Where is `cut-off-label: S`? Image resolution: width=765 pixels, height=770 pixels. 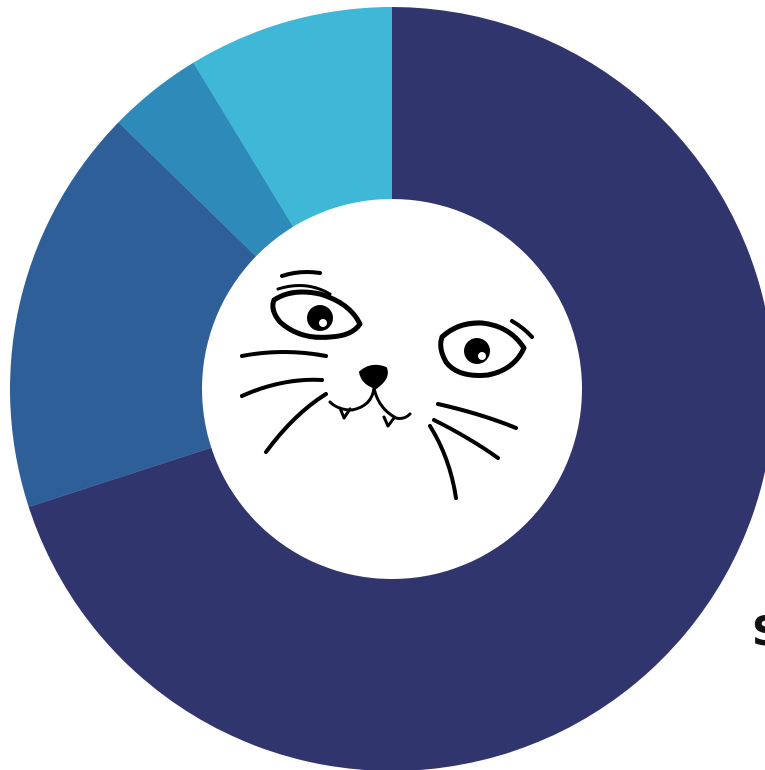
cut-off-label: S is located at coordinates (758, 632).